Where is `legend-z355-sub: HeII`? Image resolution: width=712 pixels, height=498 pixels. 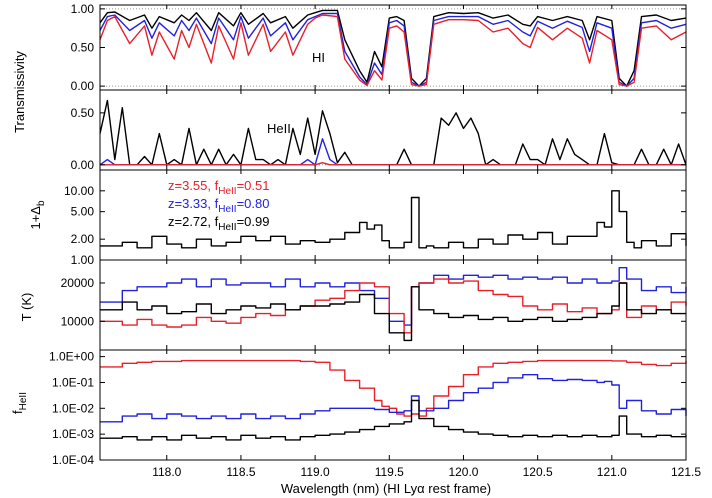 legend-z355-sub: HeII is located at coordinates (227, 191).